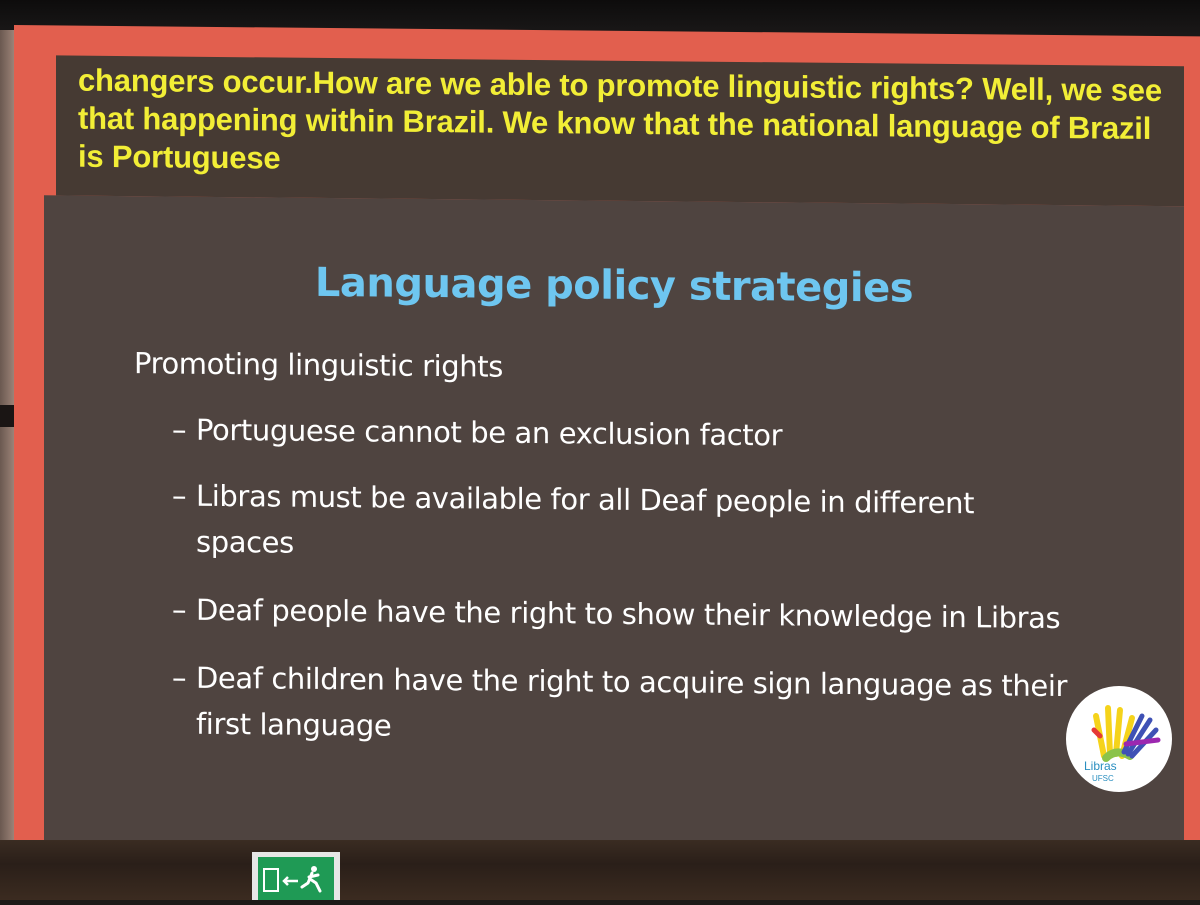 The height and width of the screenshot is (905, 1200). I want to click on emergency-exit-sign, so click(296, 876).